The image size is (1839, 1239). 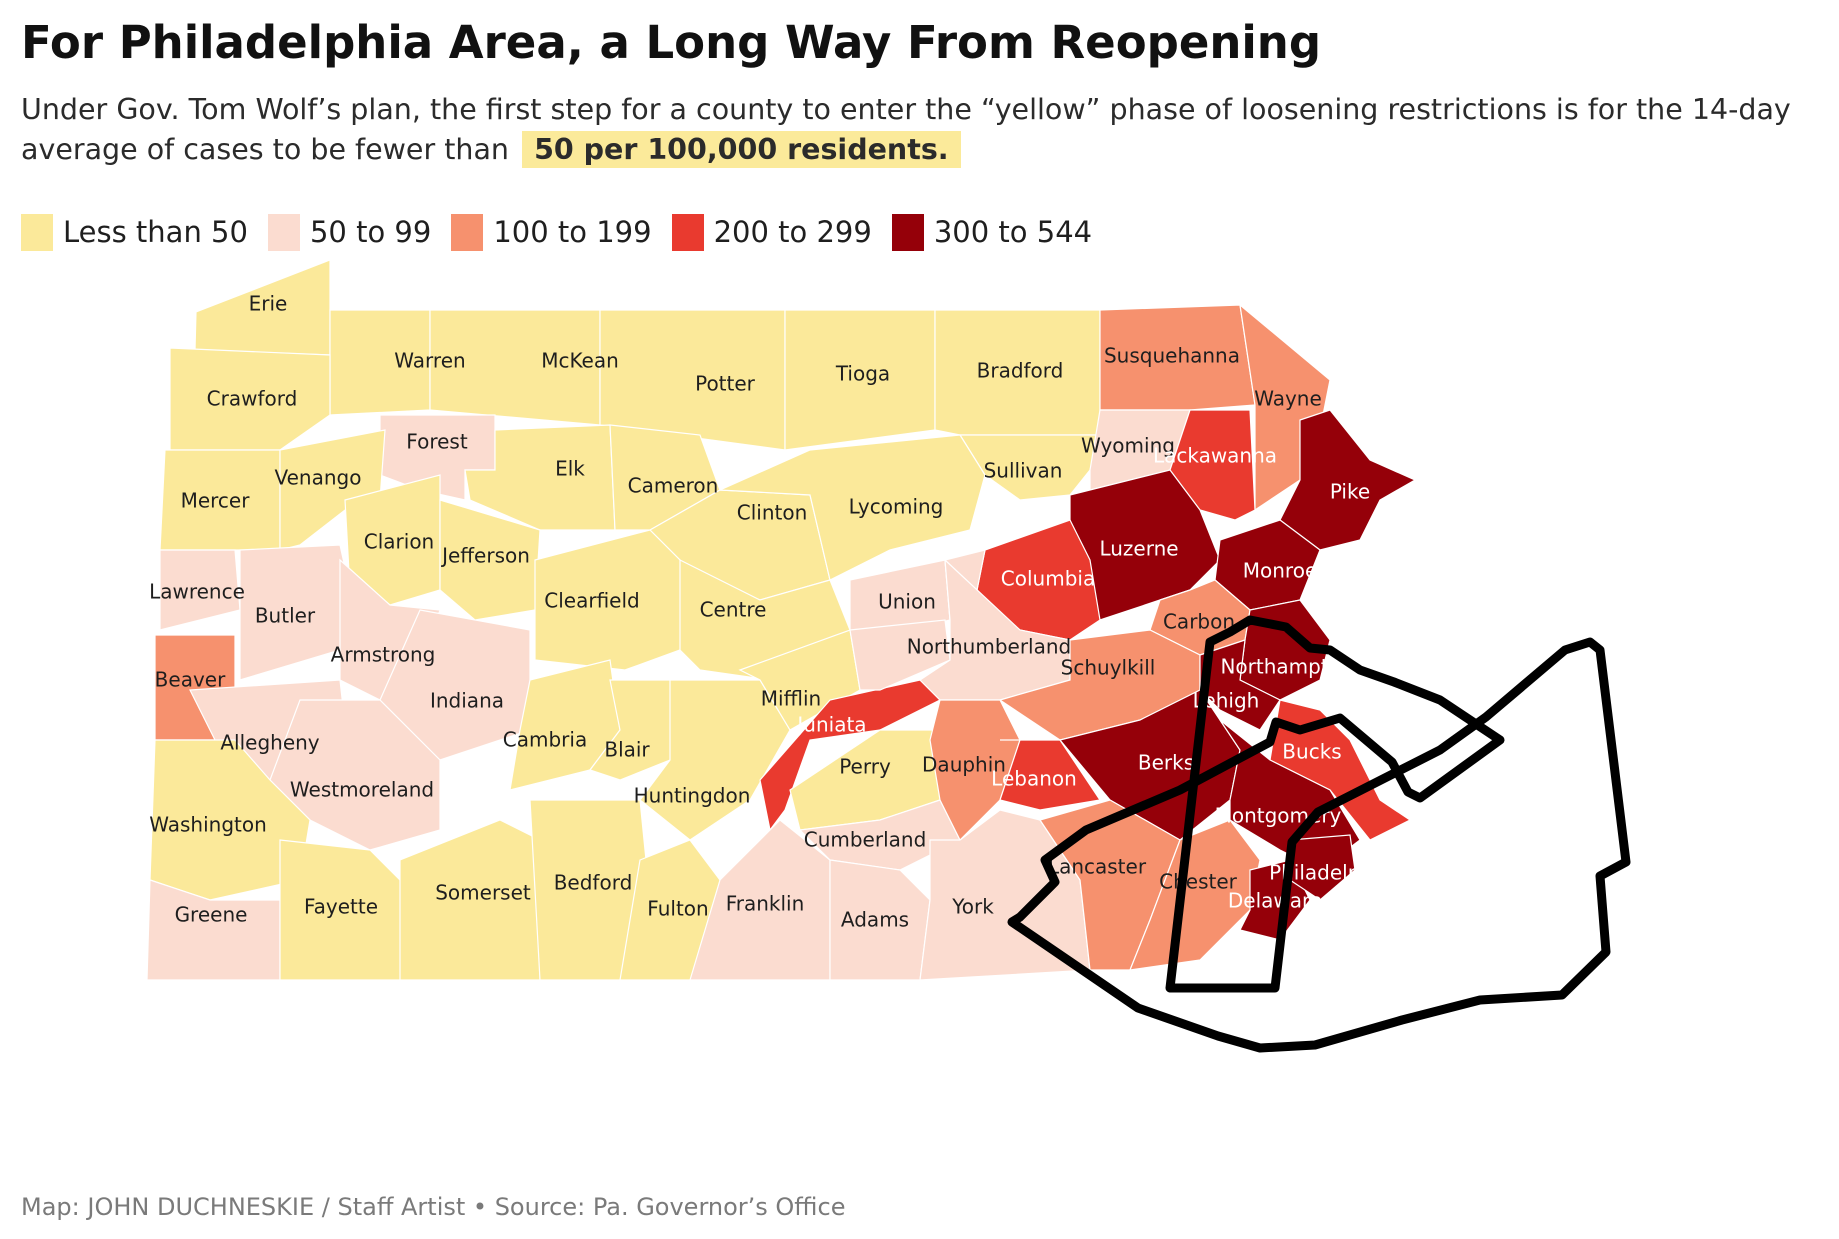 What do you see at coordinates (572, 232) in the screenshot?
I see `legend-label: 100 to 199` at bounding box center [572, 232].